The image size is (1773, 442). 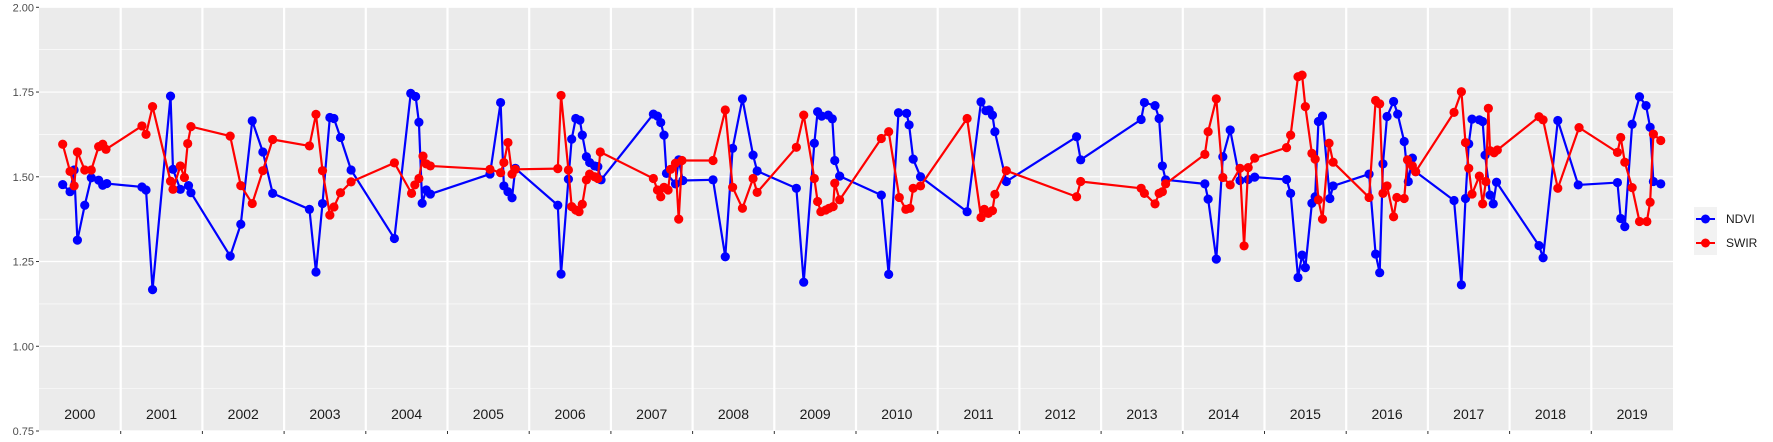 I want to click on year-label: 2001, so click(x=161, y=414).